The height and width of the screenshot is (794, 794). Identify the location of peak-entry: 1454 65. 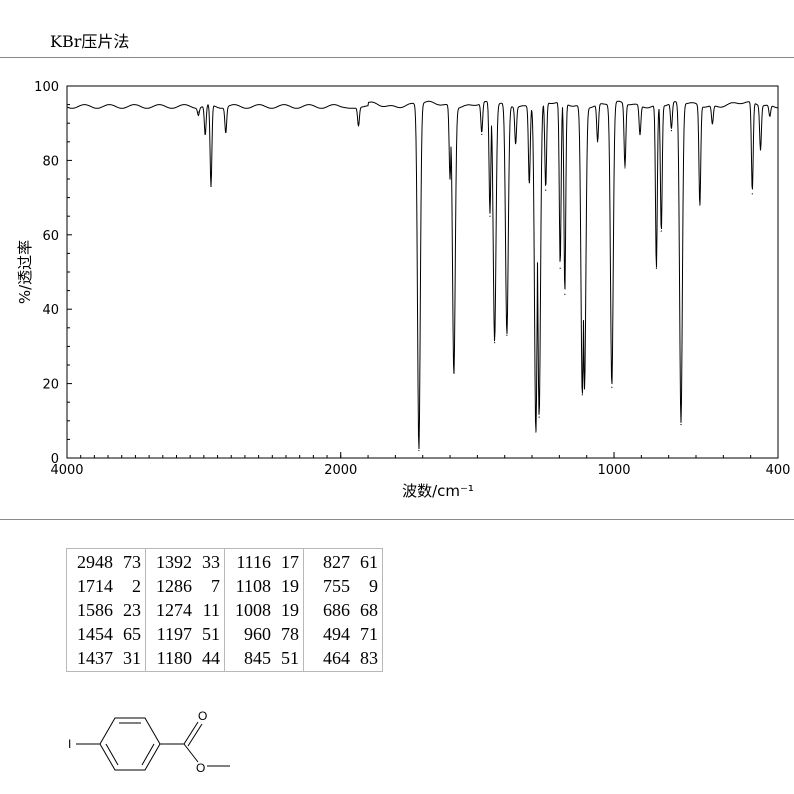
(106, 634).